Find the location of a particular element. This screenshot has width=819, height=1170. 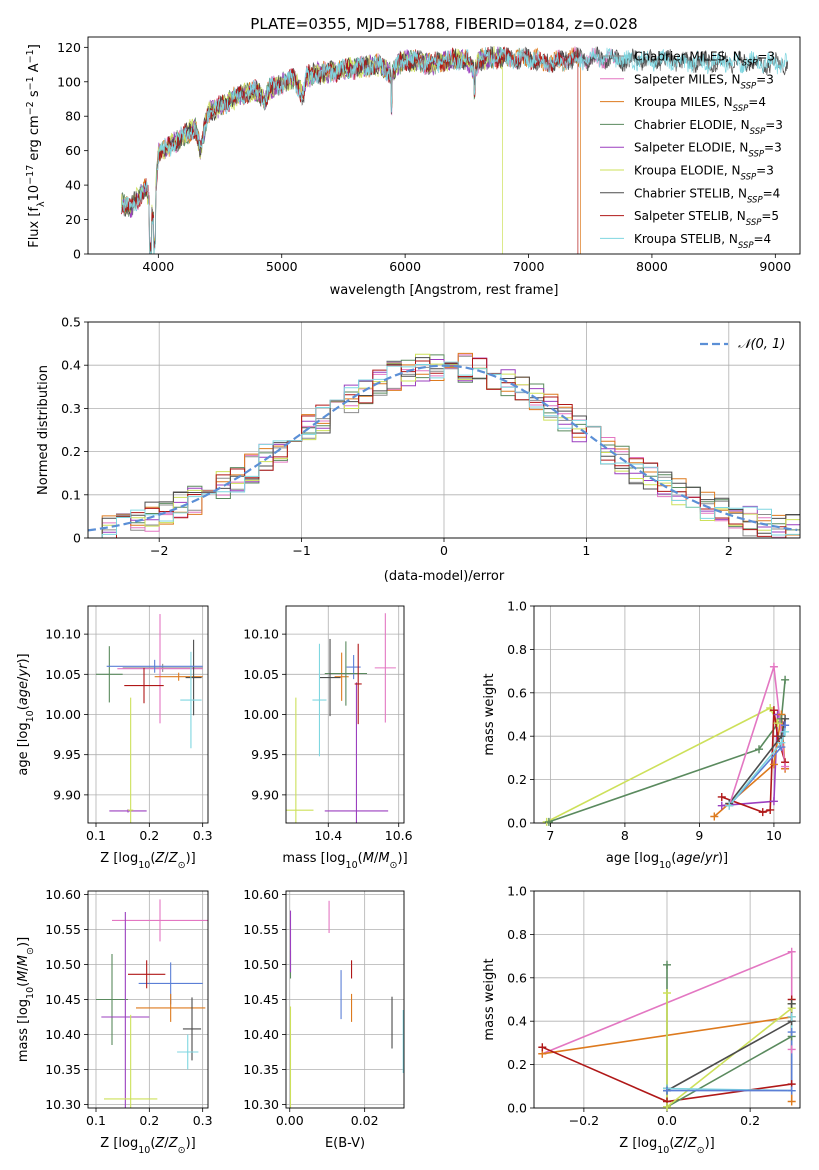

x-tick-label: 10.6 is located at coordinates (399, 835).